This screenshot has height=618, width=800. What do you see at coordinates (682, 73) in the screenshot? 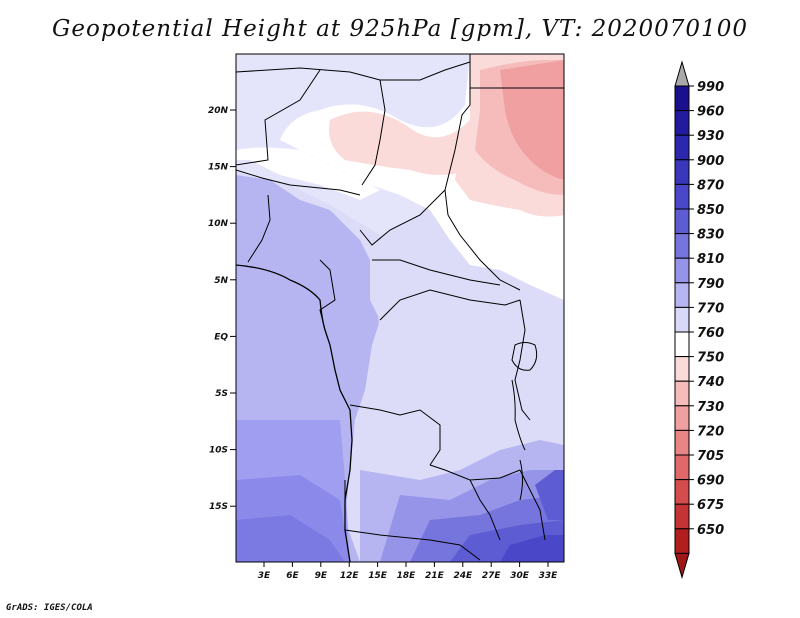
I see `colorbar-overflow-triangle` at bounding box center [682, 73].